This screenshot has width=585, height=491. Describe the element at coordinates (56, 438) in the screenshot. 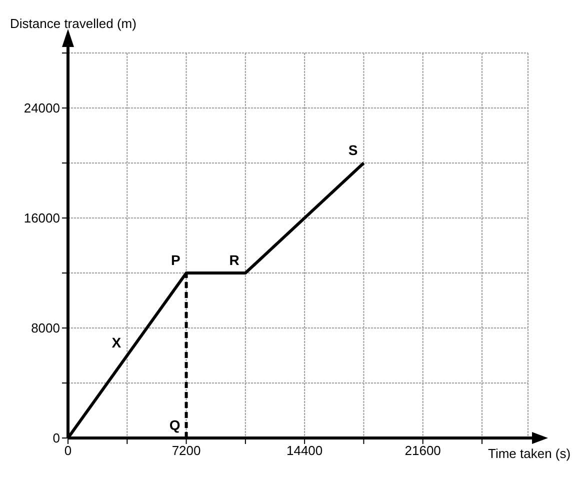

I see `y-tick-label: 0` at that location.